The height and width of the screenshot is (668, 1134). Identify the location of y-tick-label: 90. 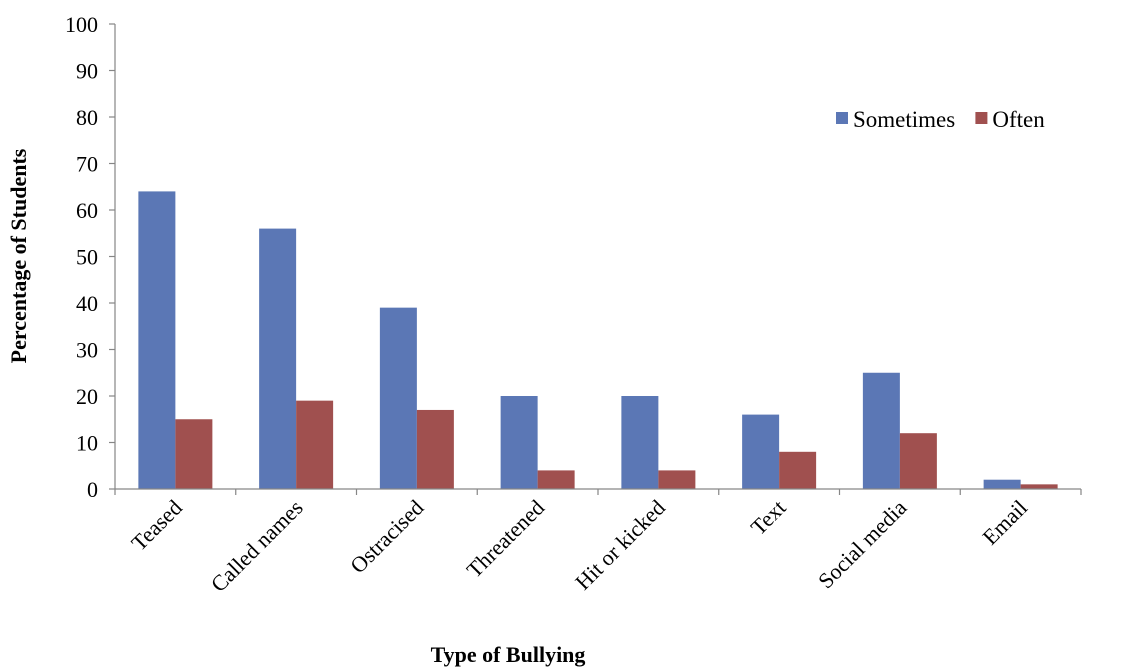
(87, 71).